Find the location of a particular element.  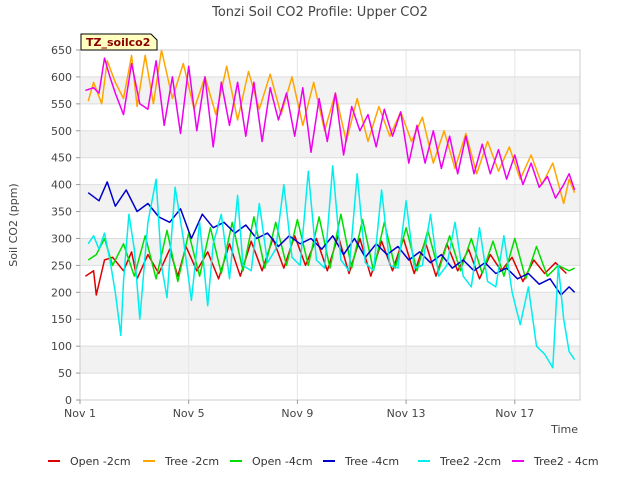

y-tick-label: 300 is located at coordinates (61, 238).